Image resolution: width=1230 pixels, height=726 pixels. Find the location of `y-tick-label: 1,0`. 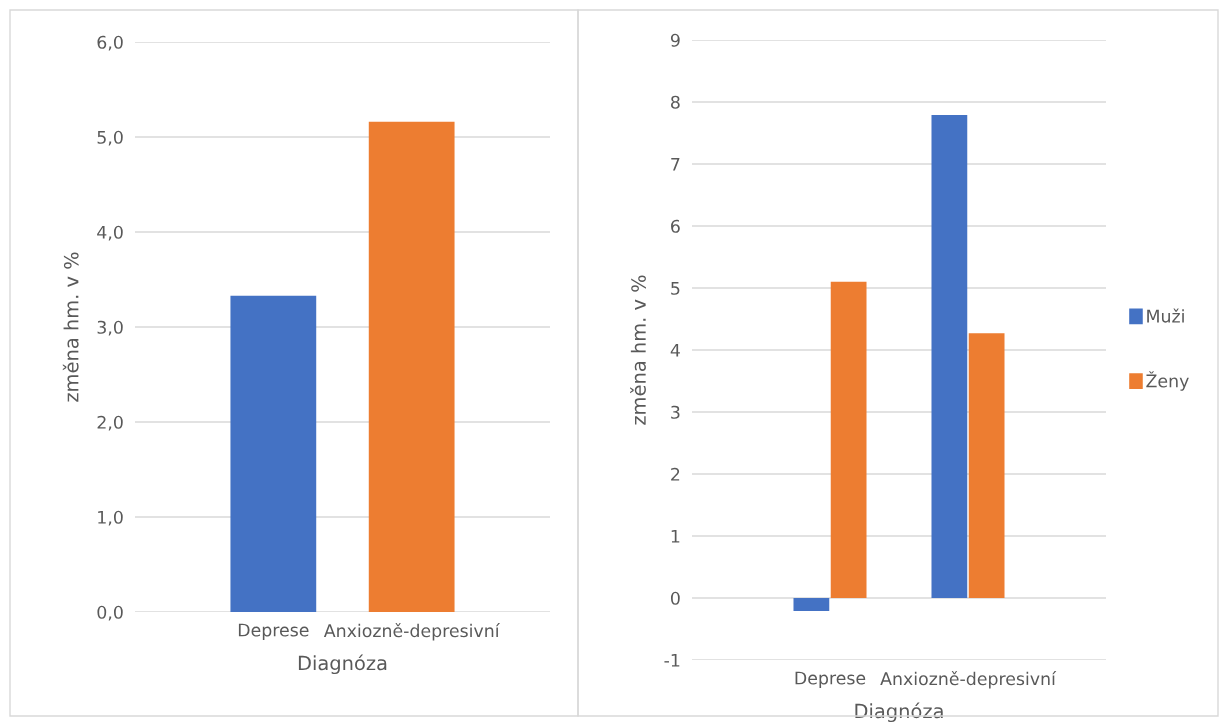

y-tick-label: 1,0 is located at coordinates (110, 518).